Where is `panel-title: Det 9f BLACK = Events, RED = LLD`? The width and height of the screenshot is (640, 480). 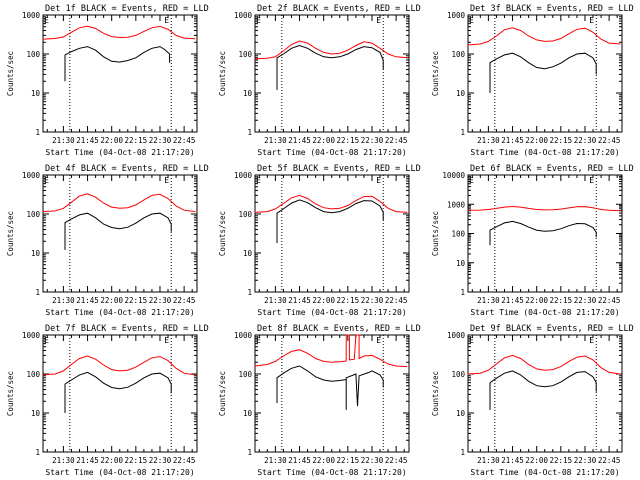
panel-title: Det 9f BLACK = Events, RED = LLD is located at coordinates (552, 329).